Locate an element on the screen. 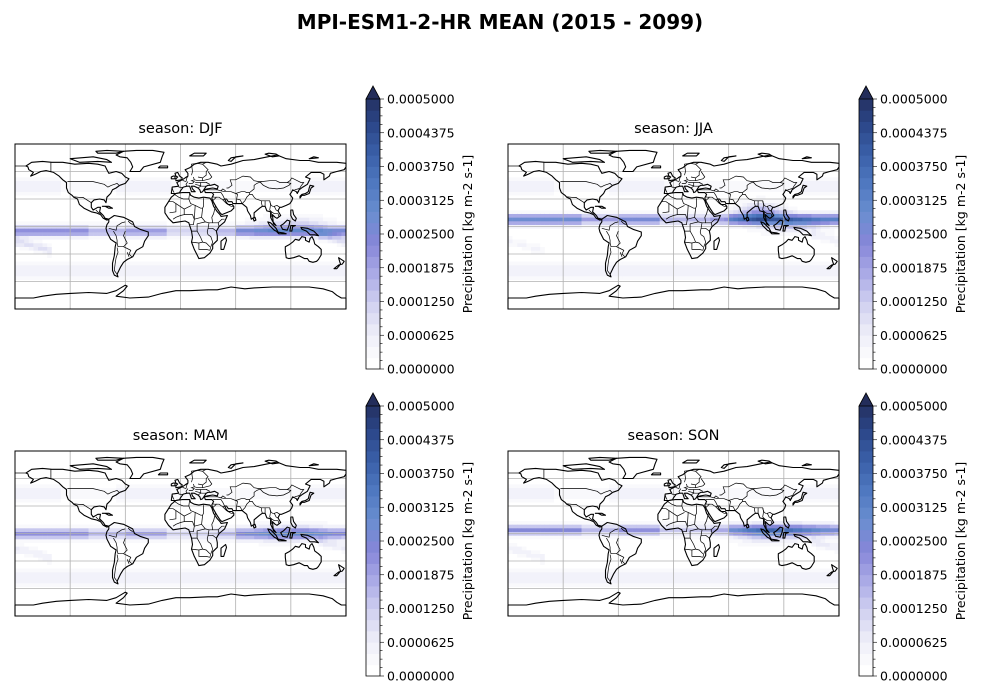 The image size is (1000, 700). precipitation-map is located at coordinates (673, 533).